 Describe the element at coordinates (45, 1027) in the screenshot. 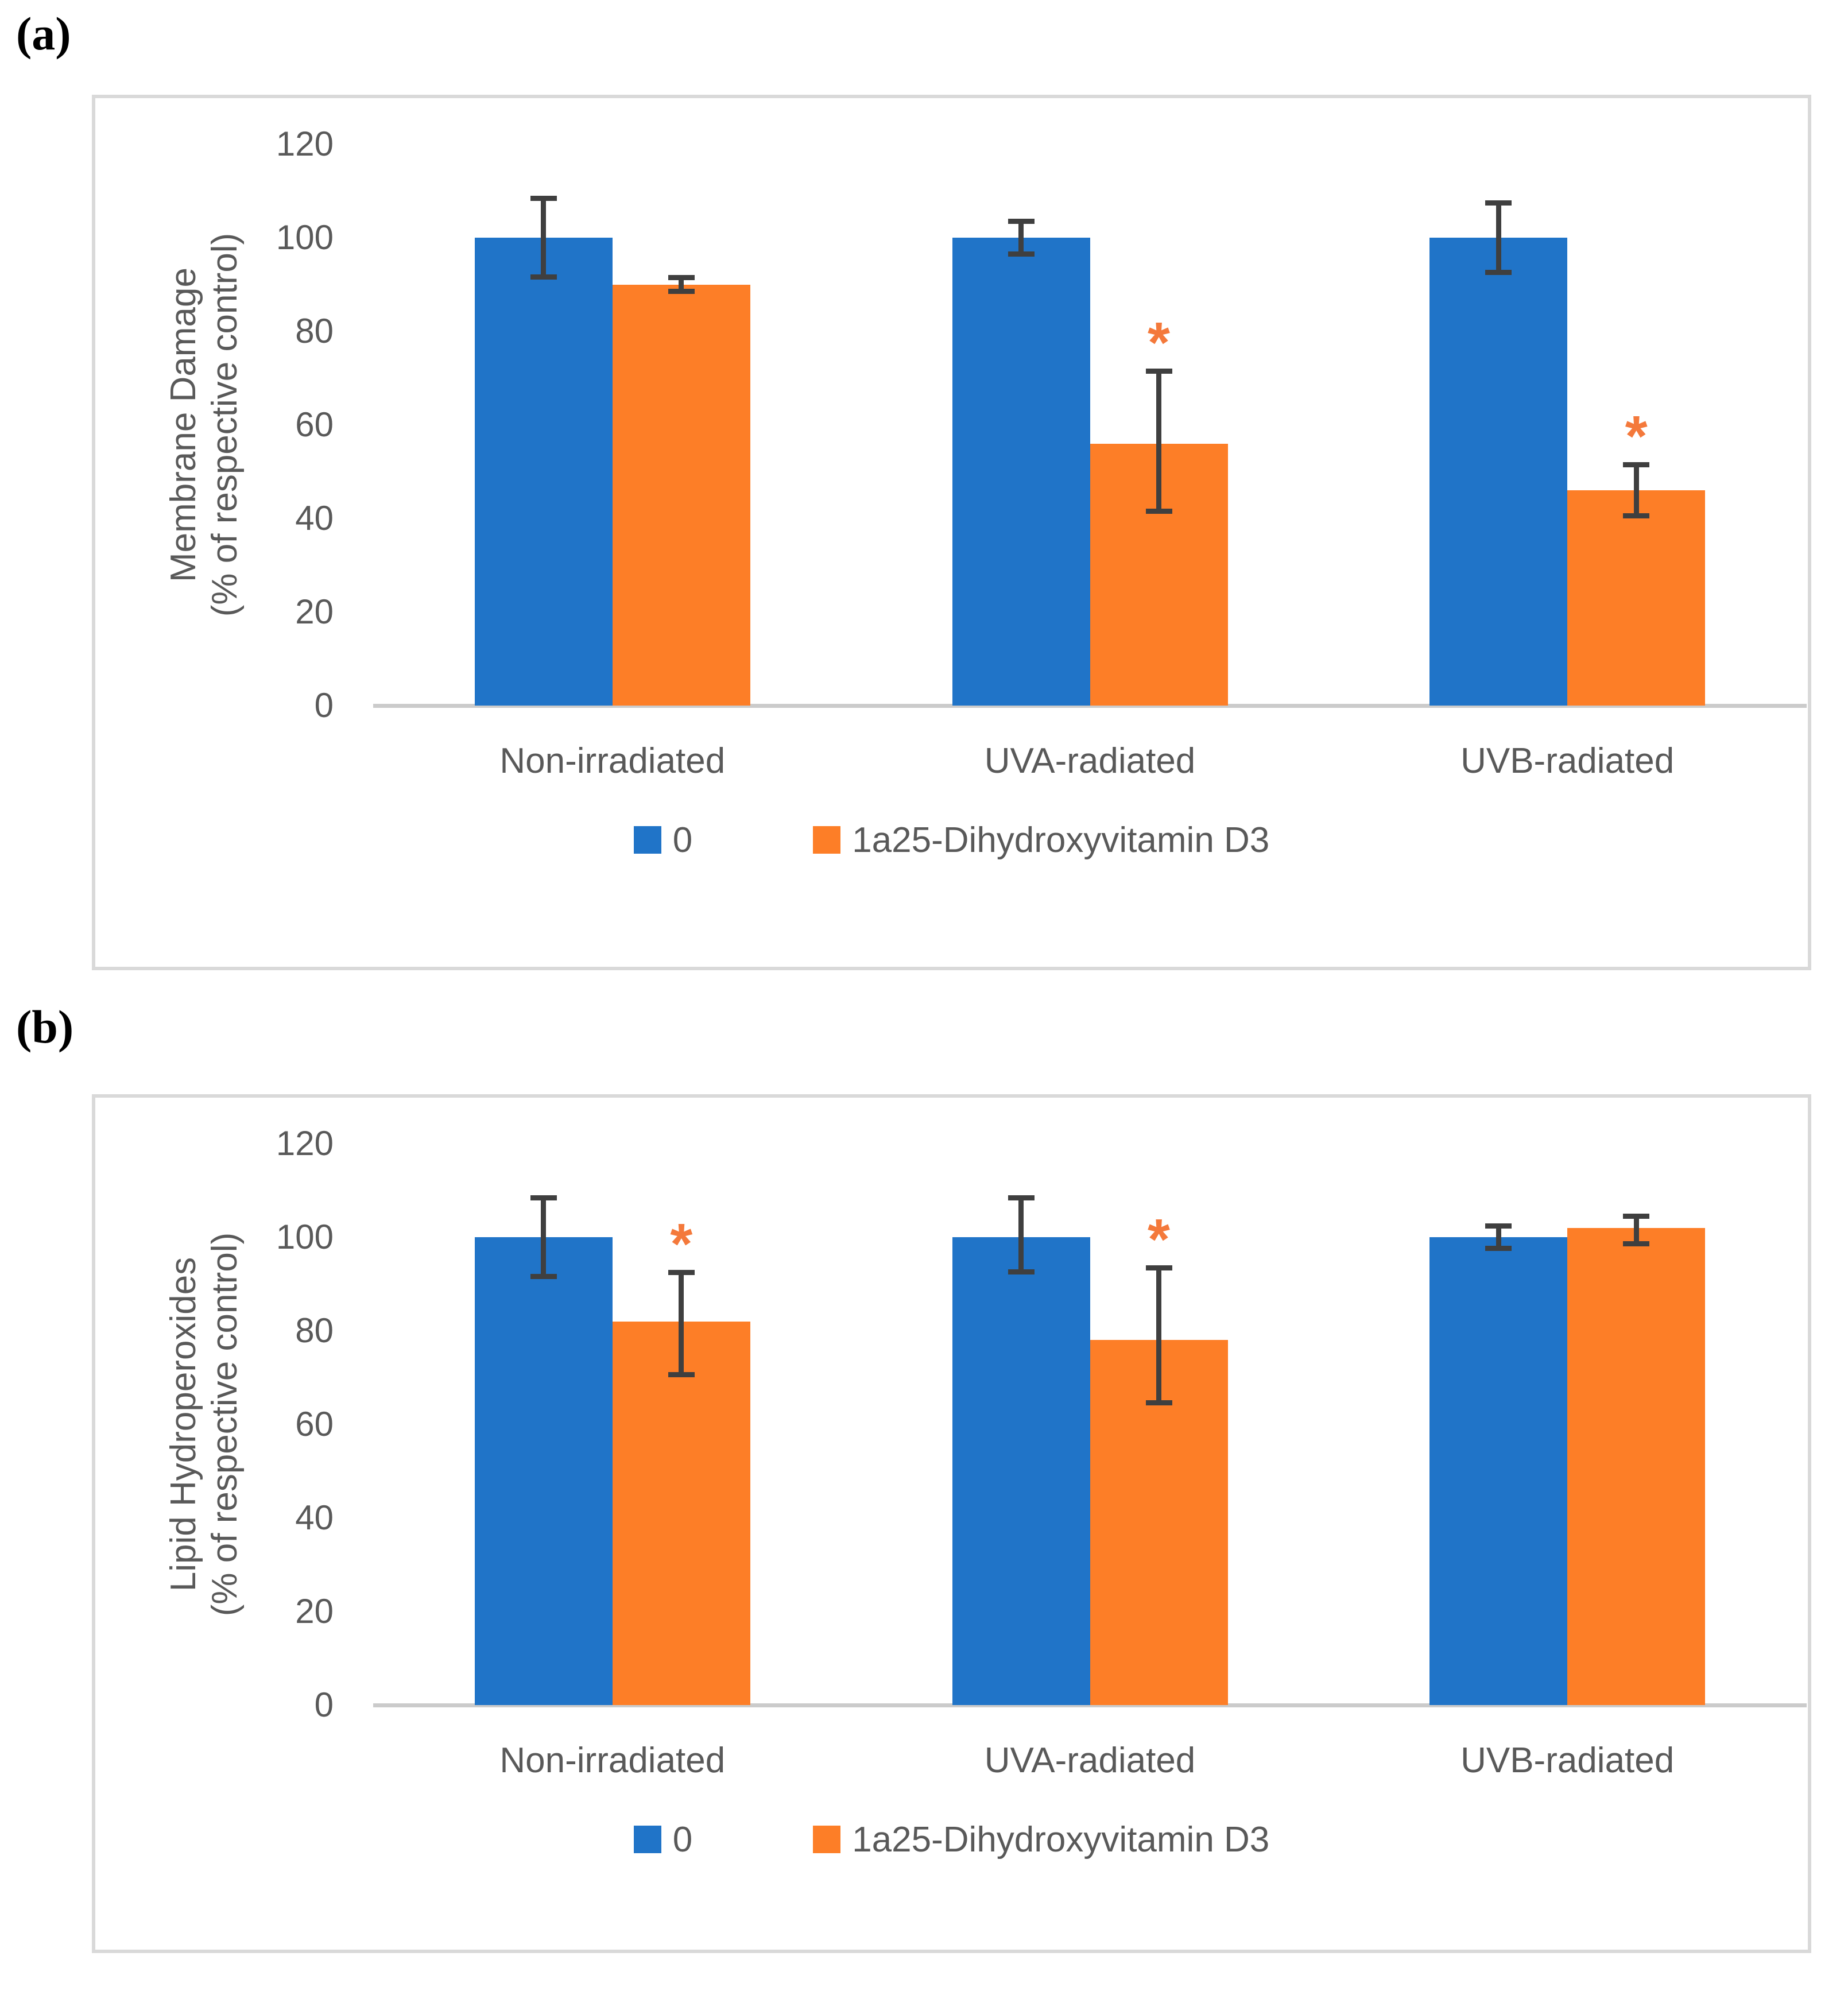

I see `panel-b-label: (b)` at that location.